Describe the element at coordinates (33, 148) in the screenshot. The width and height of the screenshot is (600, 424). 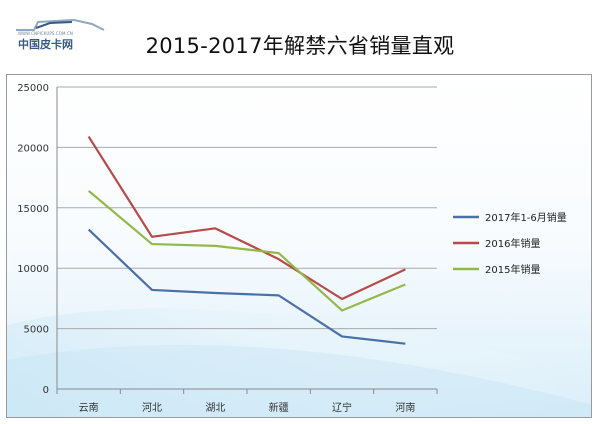
I see `y-tick-label: 20000` at that location.